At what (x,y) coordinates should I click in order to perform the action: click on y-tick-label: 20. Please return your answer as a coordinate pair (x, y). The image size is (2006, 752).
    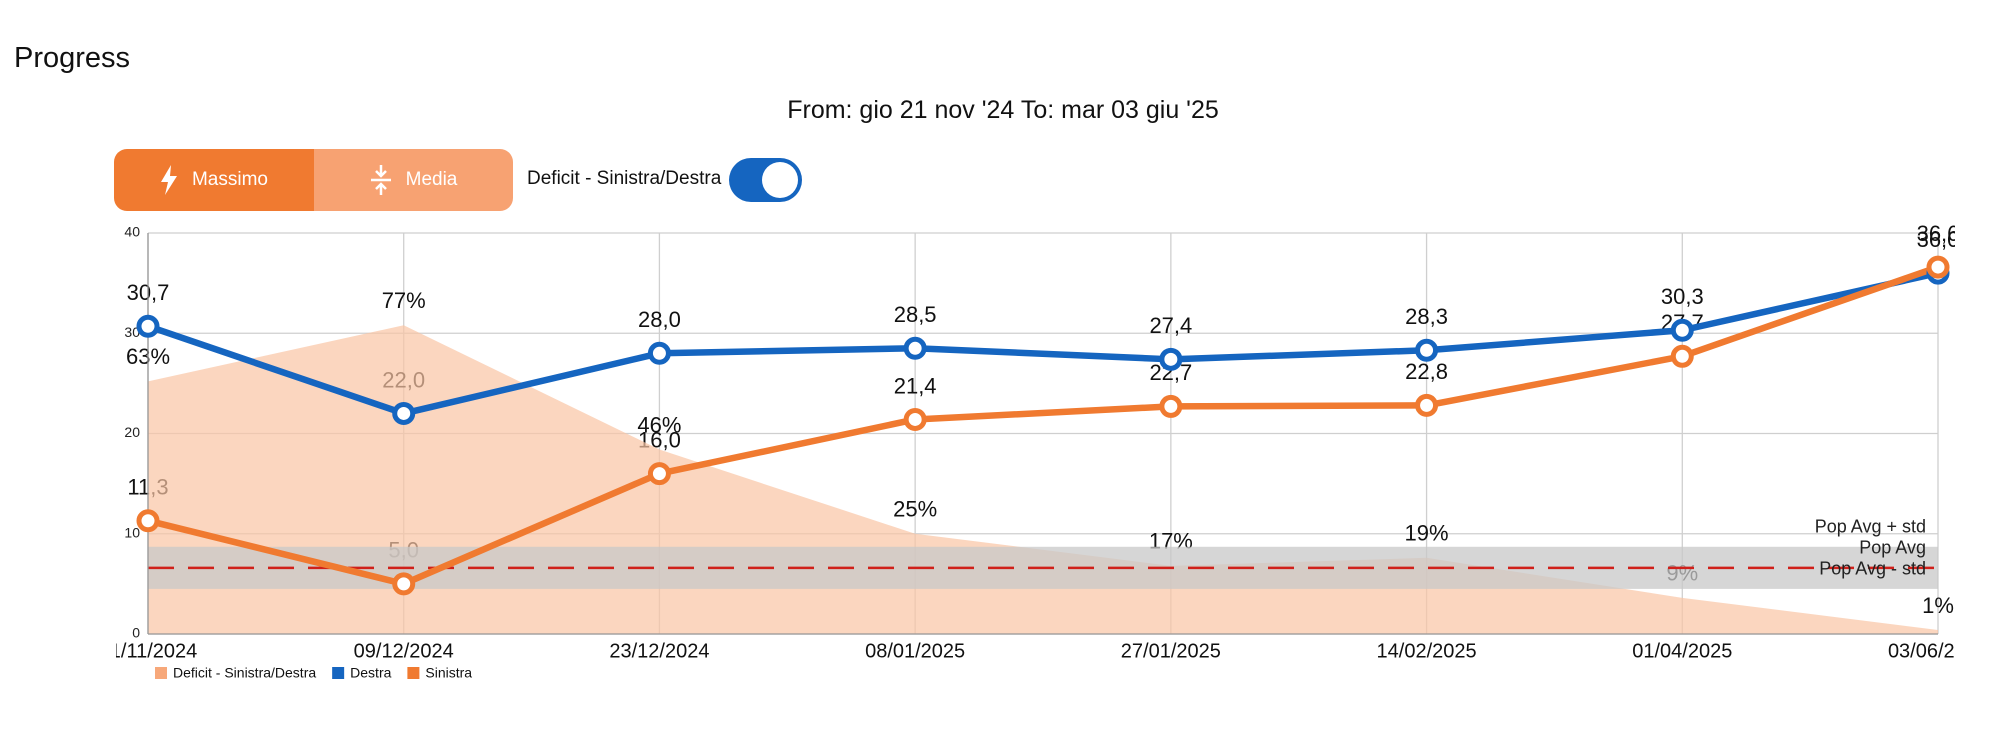
    Looking at the image, I should click on (132, 432).